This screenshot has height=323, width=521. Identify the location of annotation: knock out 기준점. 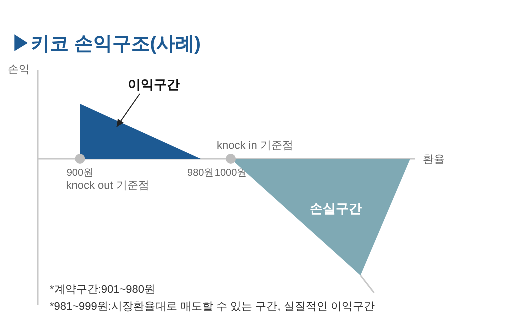
(108, 186).